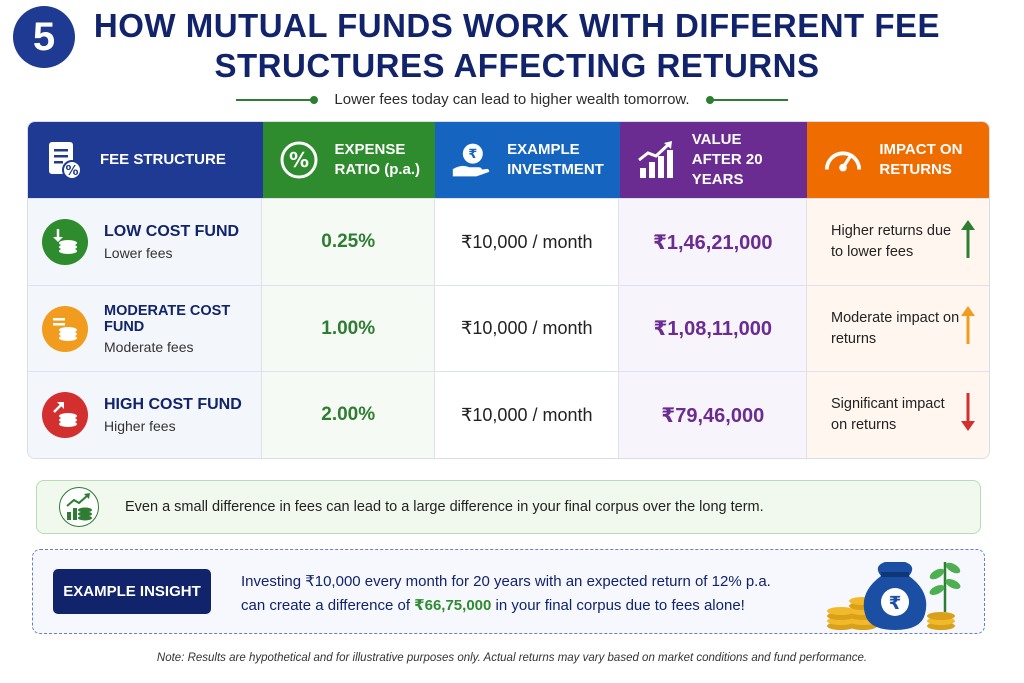 The height and width of the screenshot is (683, 1024). Describe the element at coordinates (145, 242) in the screenshot. I see `fund-cell: LOW COST FUND Lower fees` at that location.